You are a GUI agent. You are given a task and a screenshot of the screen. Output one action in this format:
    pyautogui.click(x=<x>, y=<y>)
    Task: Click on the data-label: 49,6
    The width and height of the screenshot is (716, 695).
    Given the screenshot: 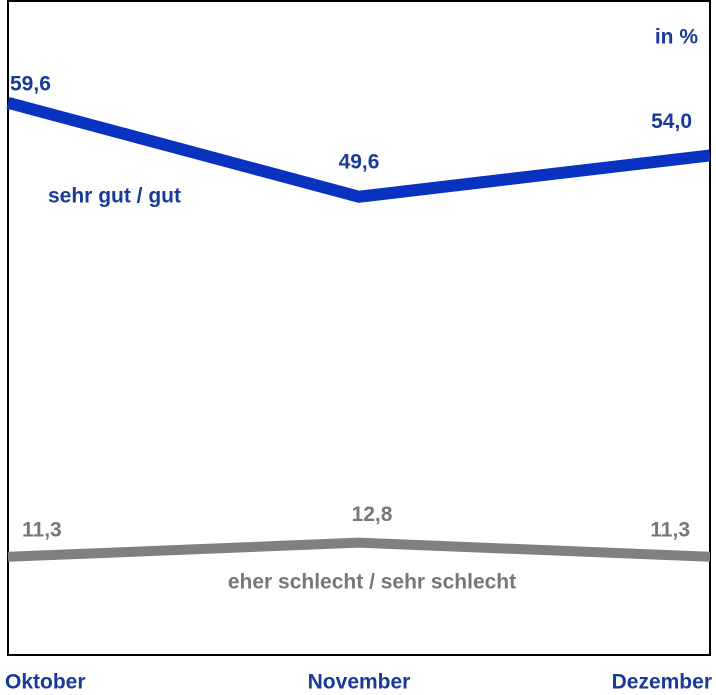 What is the action you would take?
    pyautogui.click(x=359, y=161)
    